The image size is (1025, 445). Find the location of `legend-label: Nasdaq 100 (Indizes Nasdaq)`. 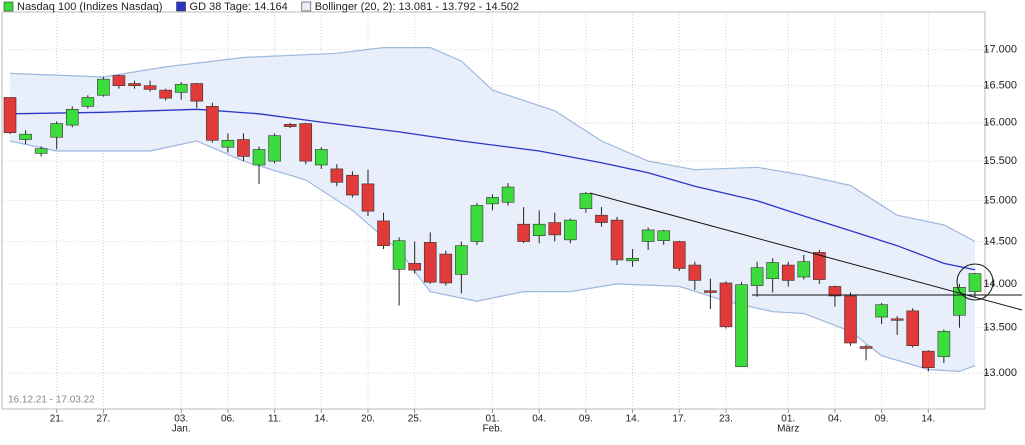

legend-label: Nasdaq 100 (Indizes Nasdaq) is located at coordinates (90, 7).